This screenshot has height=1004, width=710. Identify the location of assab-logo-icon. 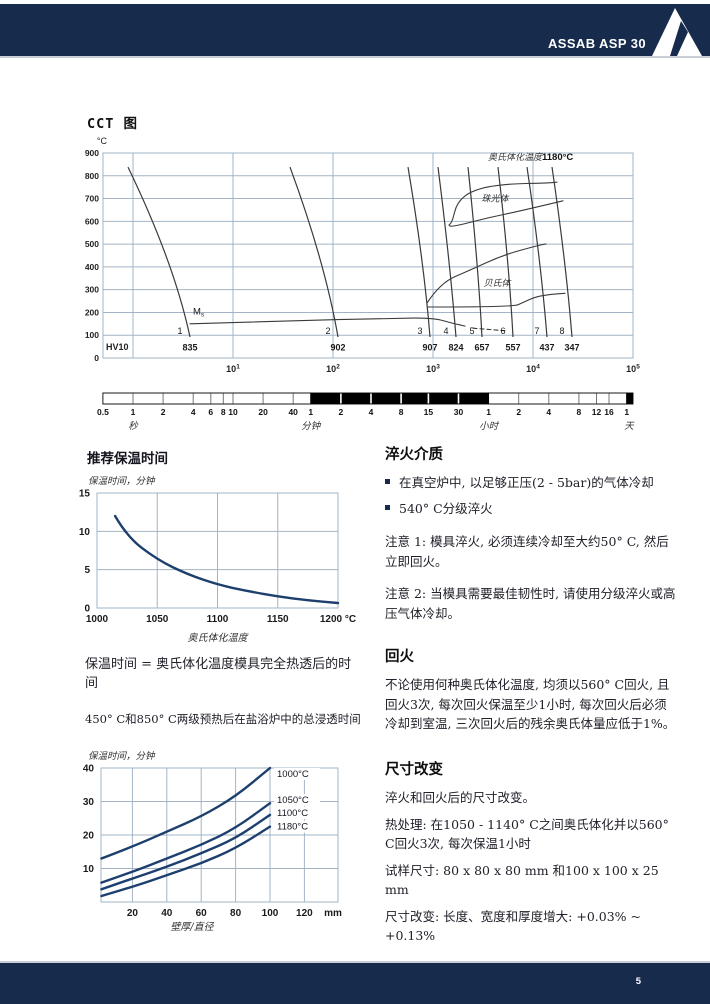
(677, 32).